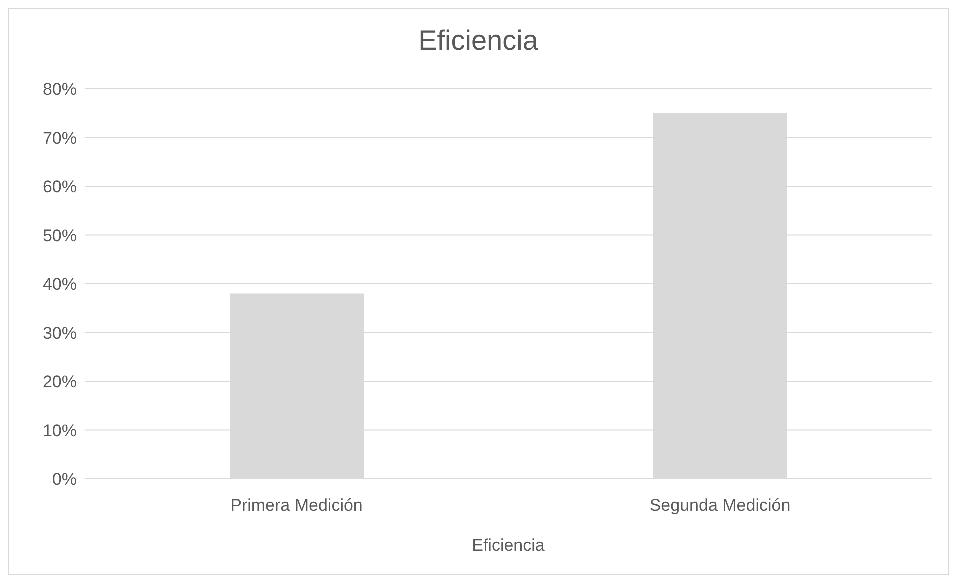  What do you see at coordinates (509, 545) in the screenshot?
I see `x-axis-title: Eficiencia` at bounding box center [509, 545].